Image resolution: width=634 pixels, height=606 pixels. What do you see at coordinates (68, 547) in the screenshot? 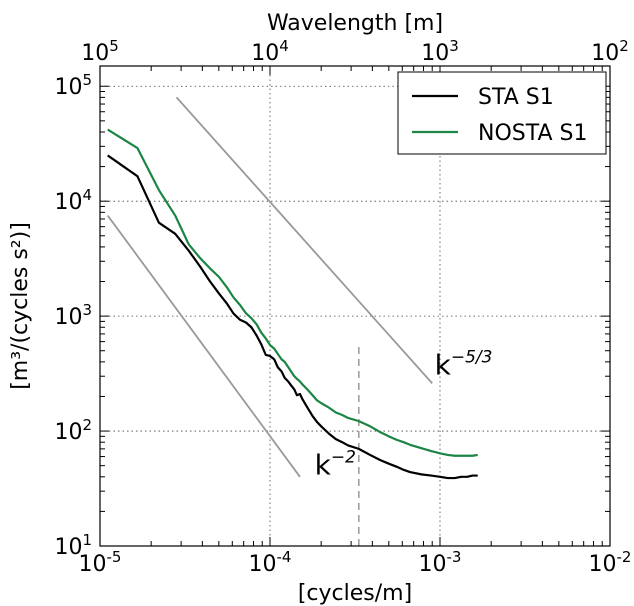
I see `y-tick-label-0-base: 10` at bounding box center [68, 547].